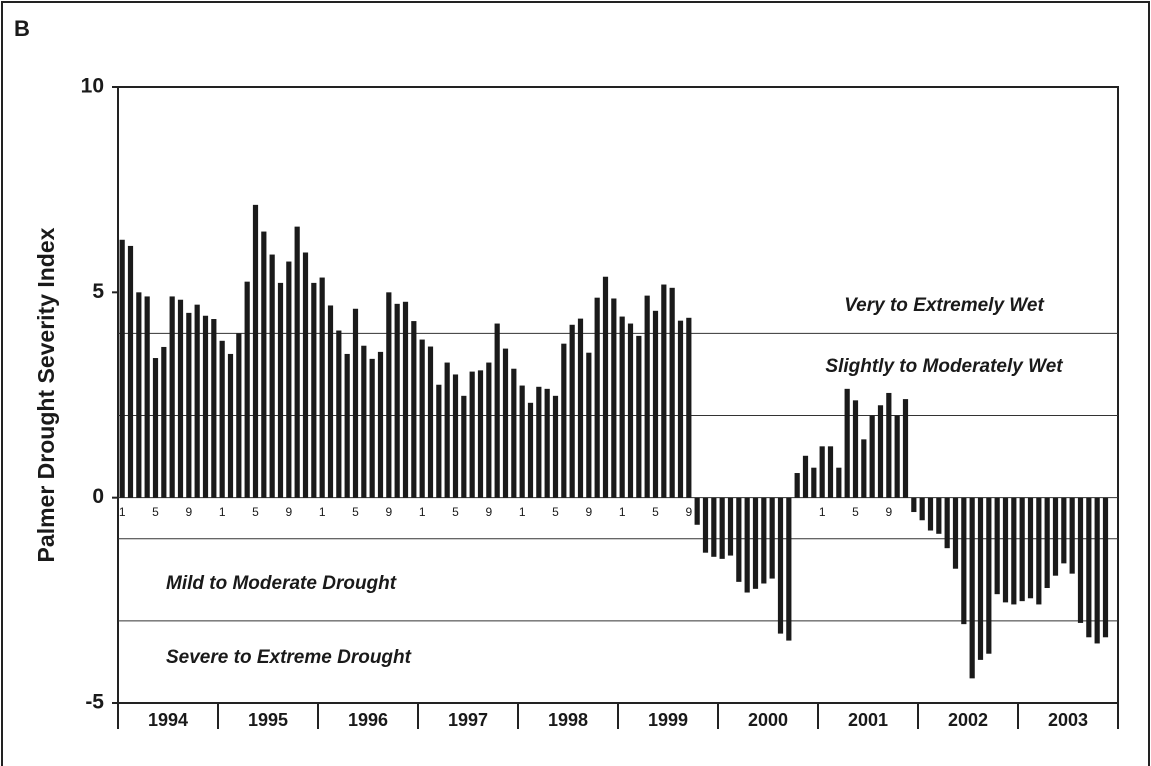 Image resolution: width=1151 pixels, height=766 pixels. I want to click on year-label: 1996, so click(368, 720).